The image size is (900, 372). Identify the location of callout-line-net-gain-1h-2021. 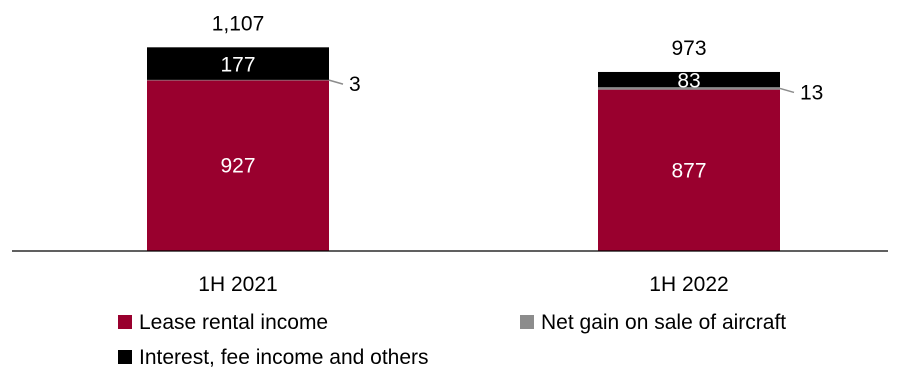
(336, 82).